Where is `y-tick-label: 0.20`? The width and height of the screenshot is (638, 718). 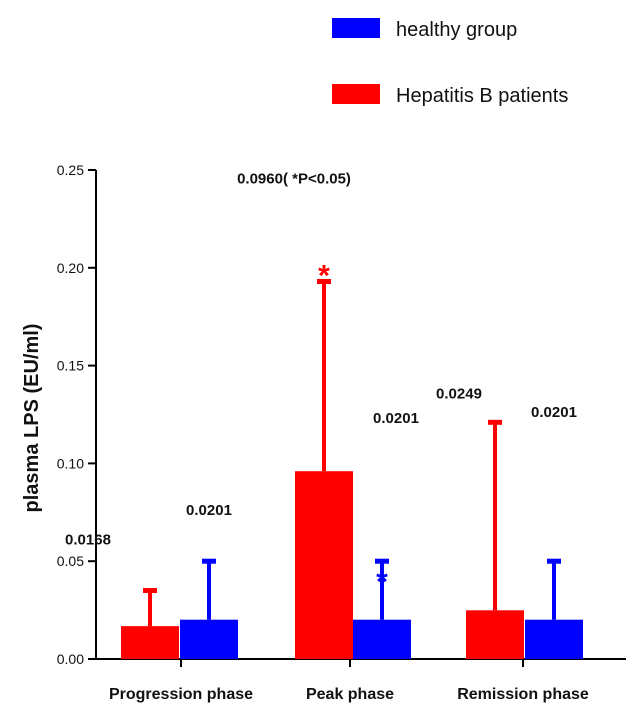 y-tick-label: 0.20 is located at coordinates (70, 268).